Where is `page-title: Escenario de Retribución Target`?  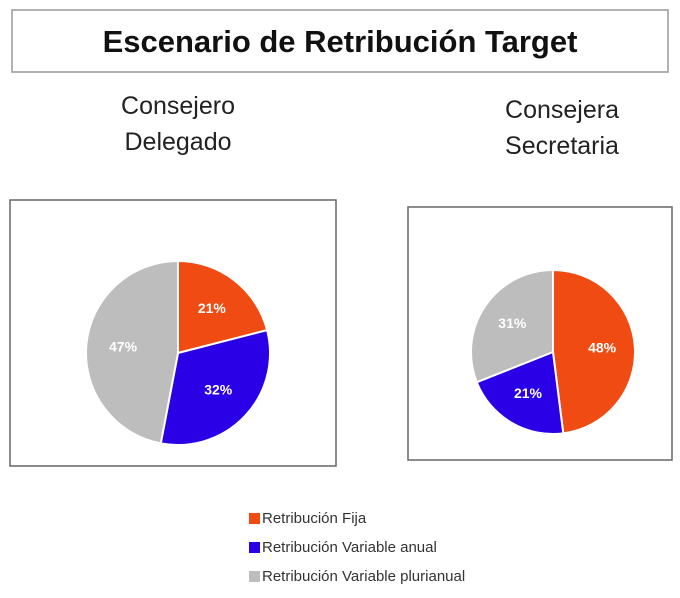
page-title: Escenario de Retribución Target is located at coordinates (340, 41).